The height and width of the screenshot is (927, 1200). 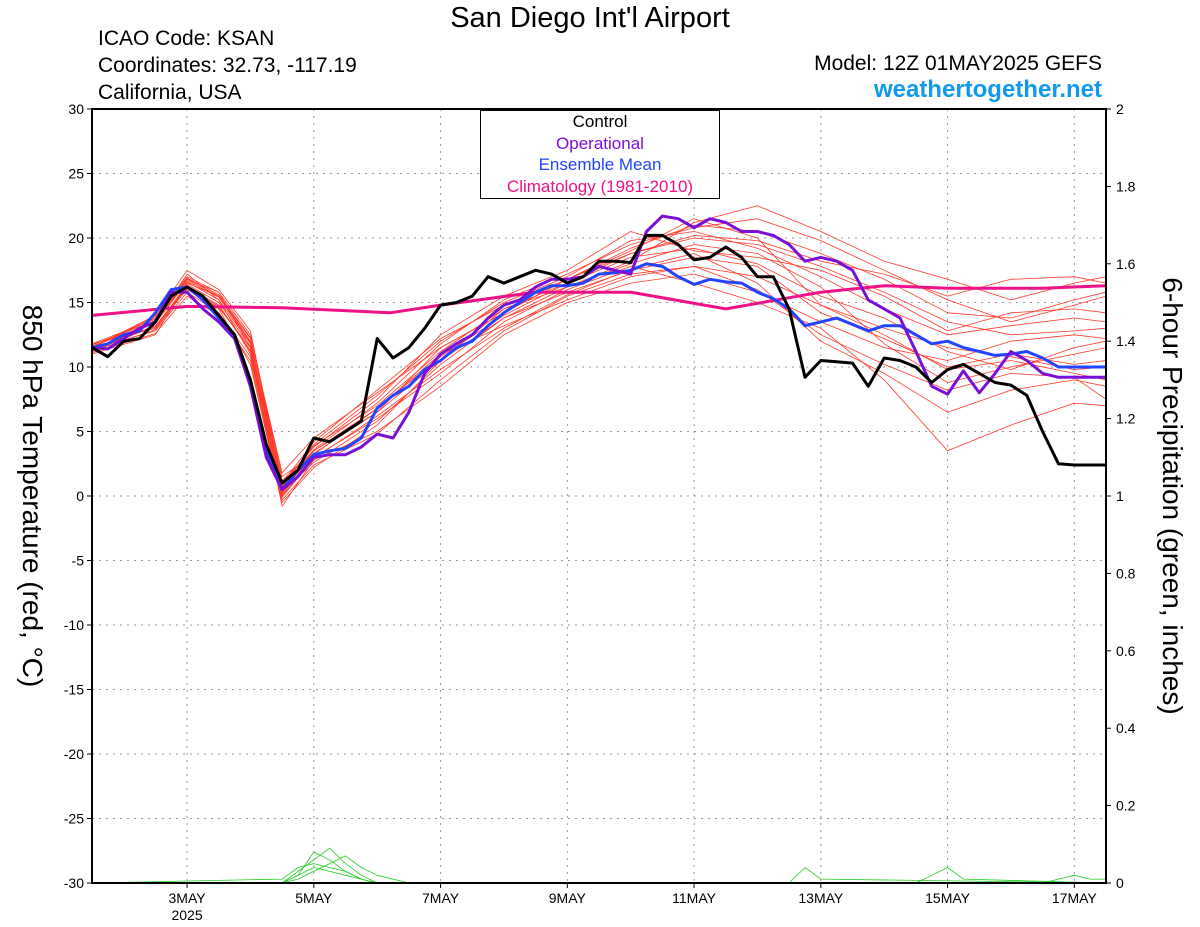 What do you see at coordinates (441, 898) in the screenshot?
I see `x-tick-label: 7MAY` at bounding box center [441, 898].